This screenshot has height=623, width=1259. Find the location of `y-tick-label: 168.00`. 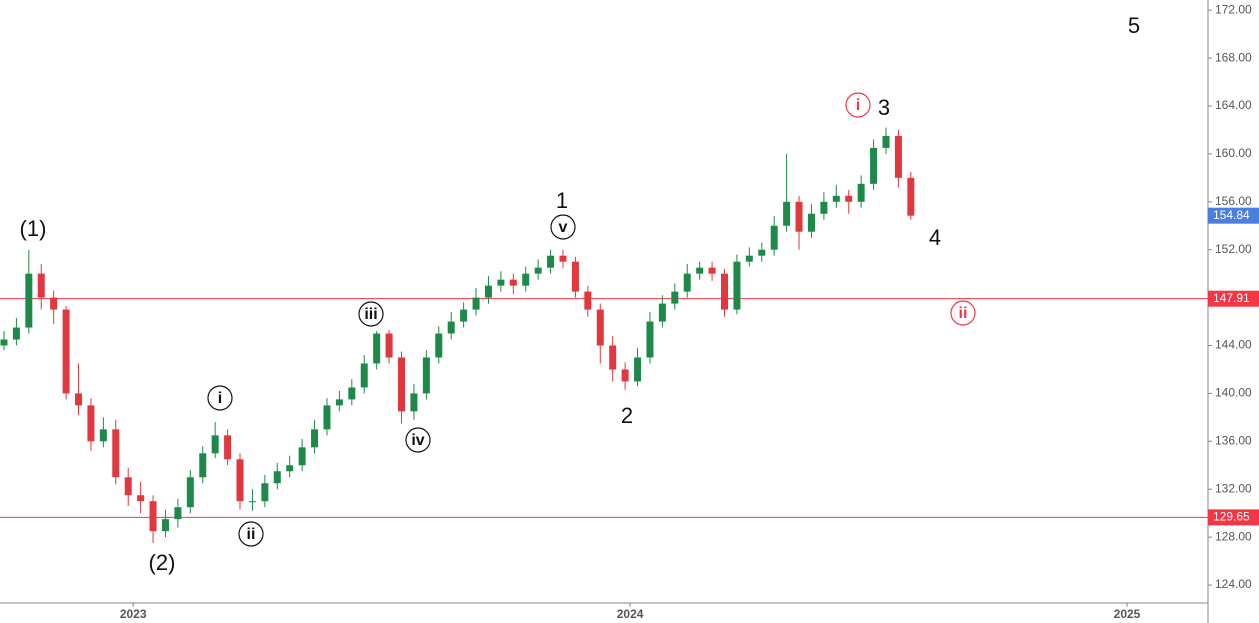

y-tick-label: 168.00 is located at coordinates (1233, 57).